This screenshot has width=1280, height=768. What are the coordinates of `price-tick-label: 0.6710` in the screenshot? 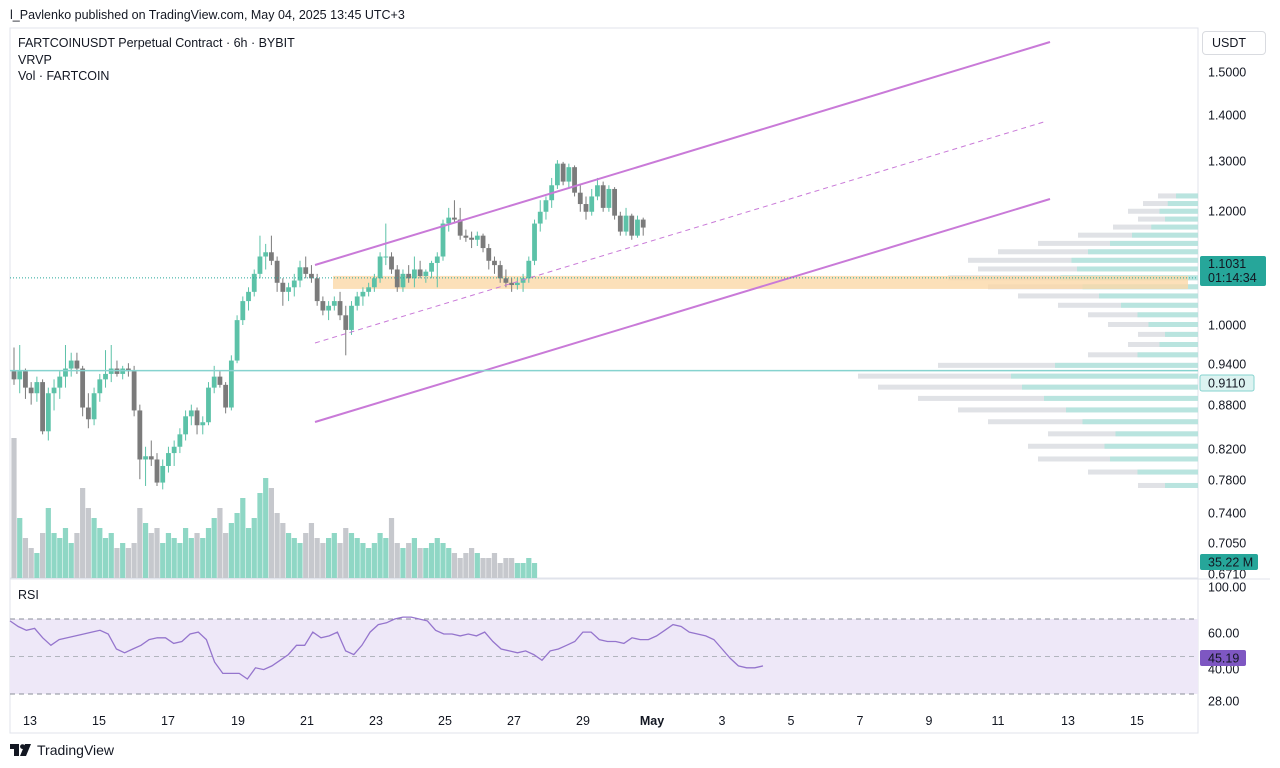 It's located at (1227, 575).